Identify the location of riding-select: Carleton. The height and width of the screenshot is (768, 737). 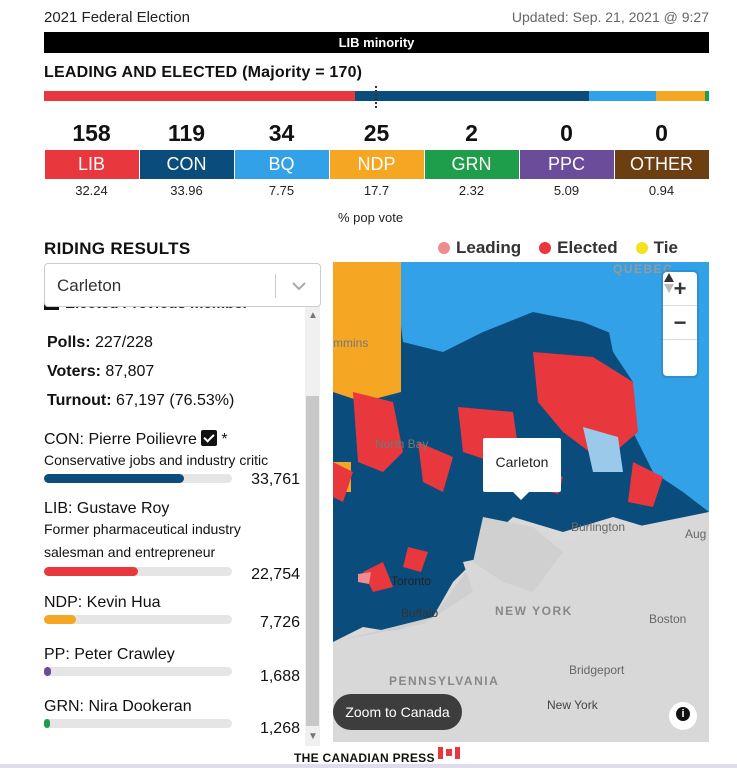
(182, 285).